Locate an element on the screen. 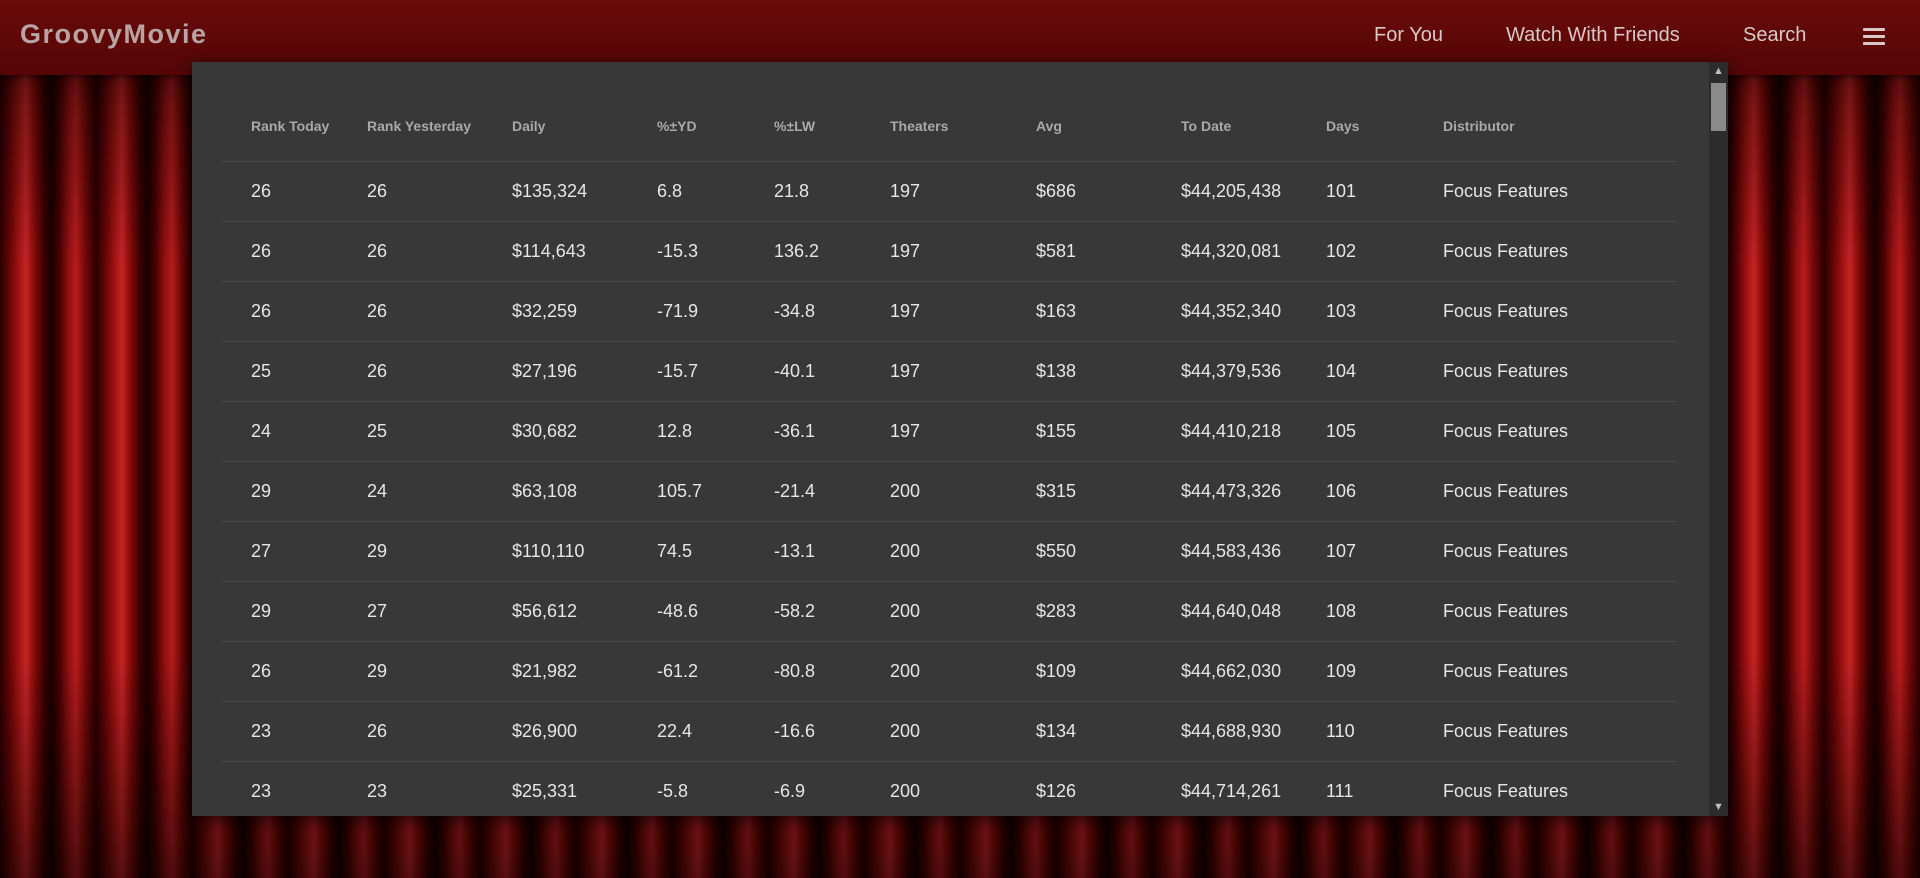  column-header: Rank Yesterday is located at coordinates (410, 112).